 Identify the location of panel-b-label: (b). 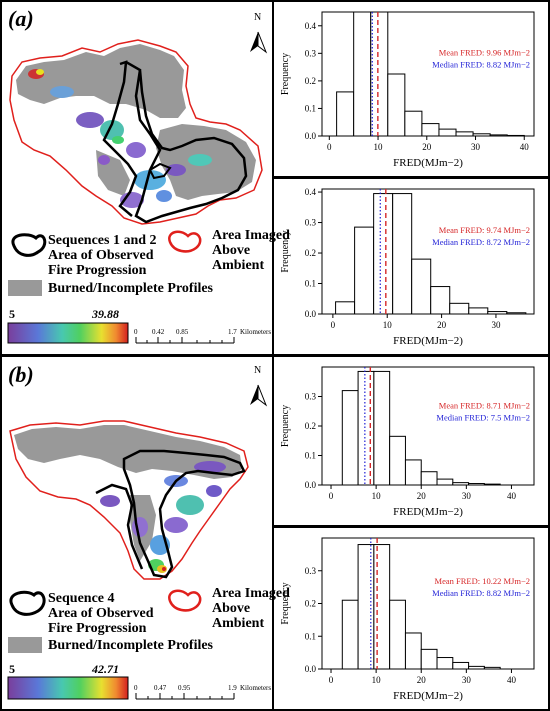
(21, 374).